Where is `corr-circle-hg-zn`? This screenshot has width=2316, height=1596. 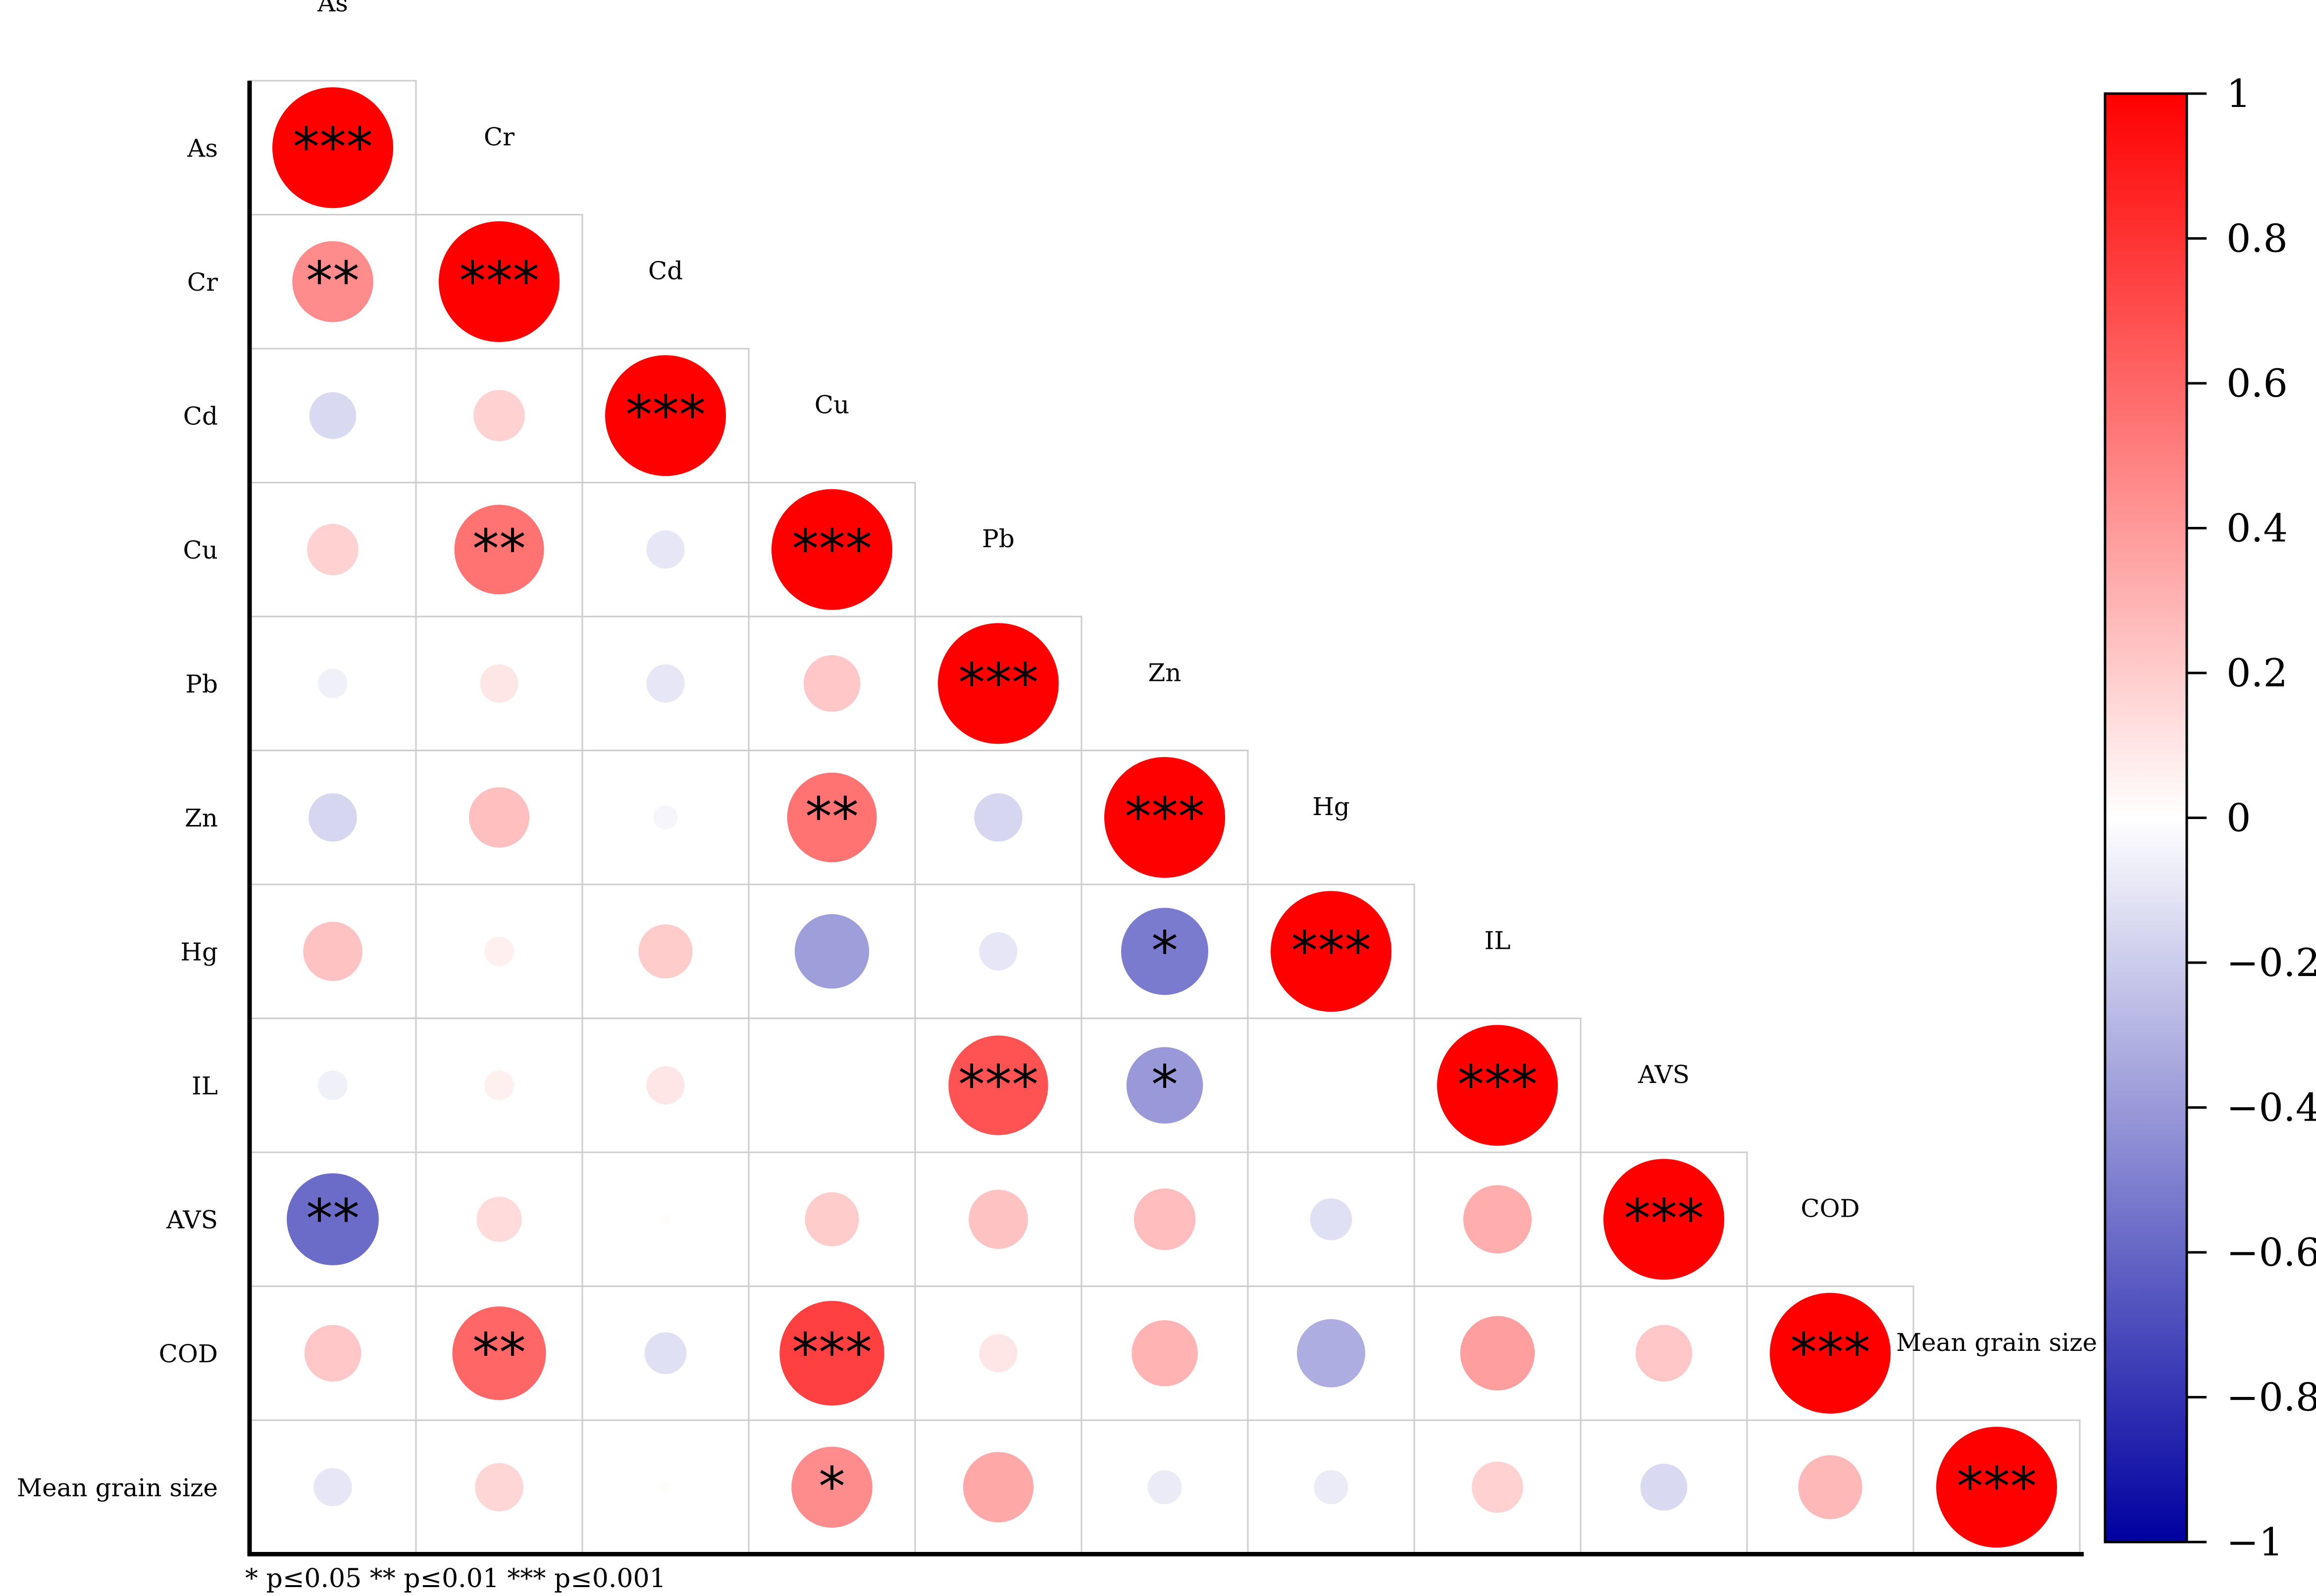
corr-circle-hg-zn is located at coordinates (1164, 951).